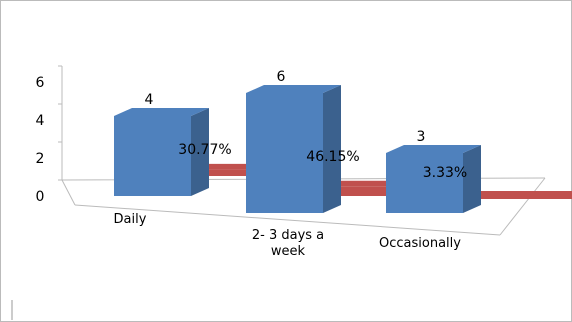 The height and width of the screenshot is (322, 572). Describe the element at coordinates (332, 157) in the screenshot. I see `value-label: 46.15%` at that location.